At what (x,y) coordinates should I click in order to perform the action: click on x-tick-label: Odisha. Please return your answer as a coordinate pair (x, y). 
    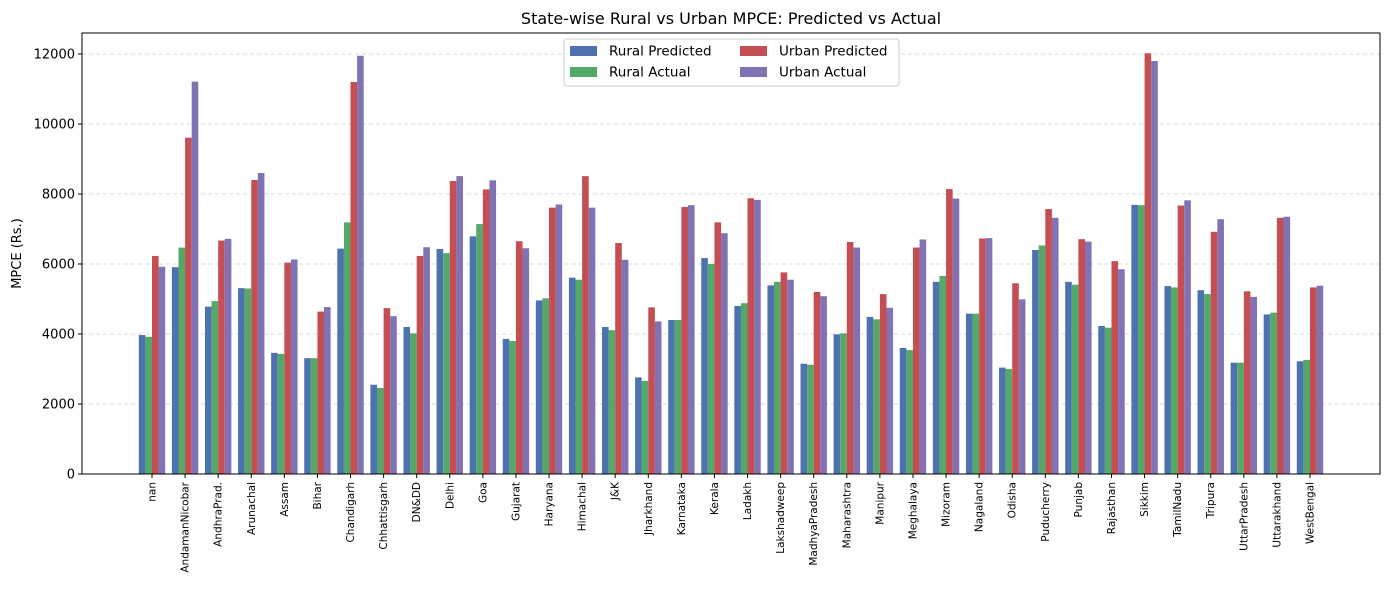
    Looking at the image, I should click on (1013, 500).